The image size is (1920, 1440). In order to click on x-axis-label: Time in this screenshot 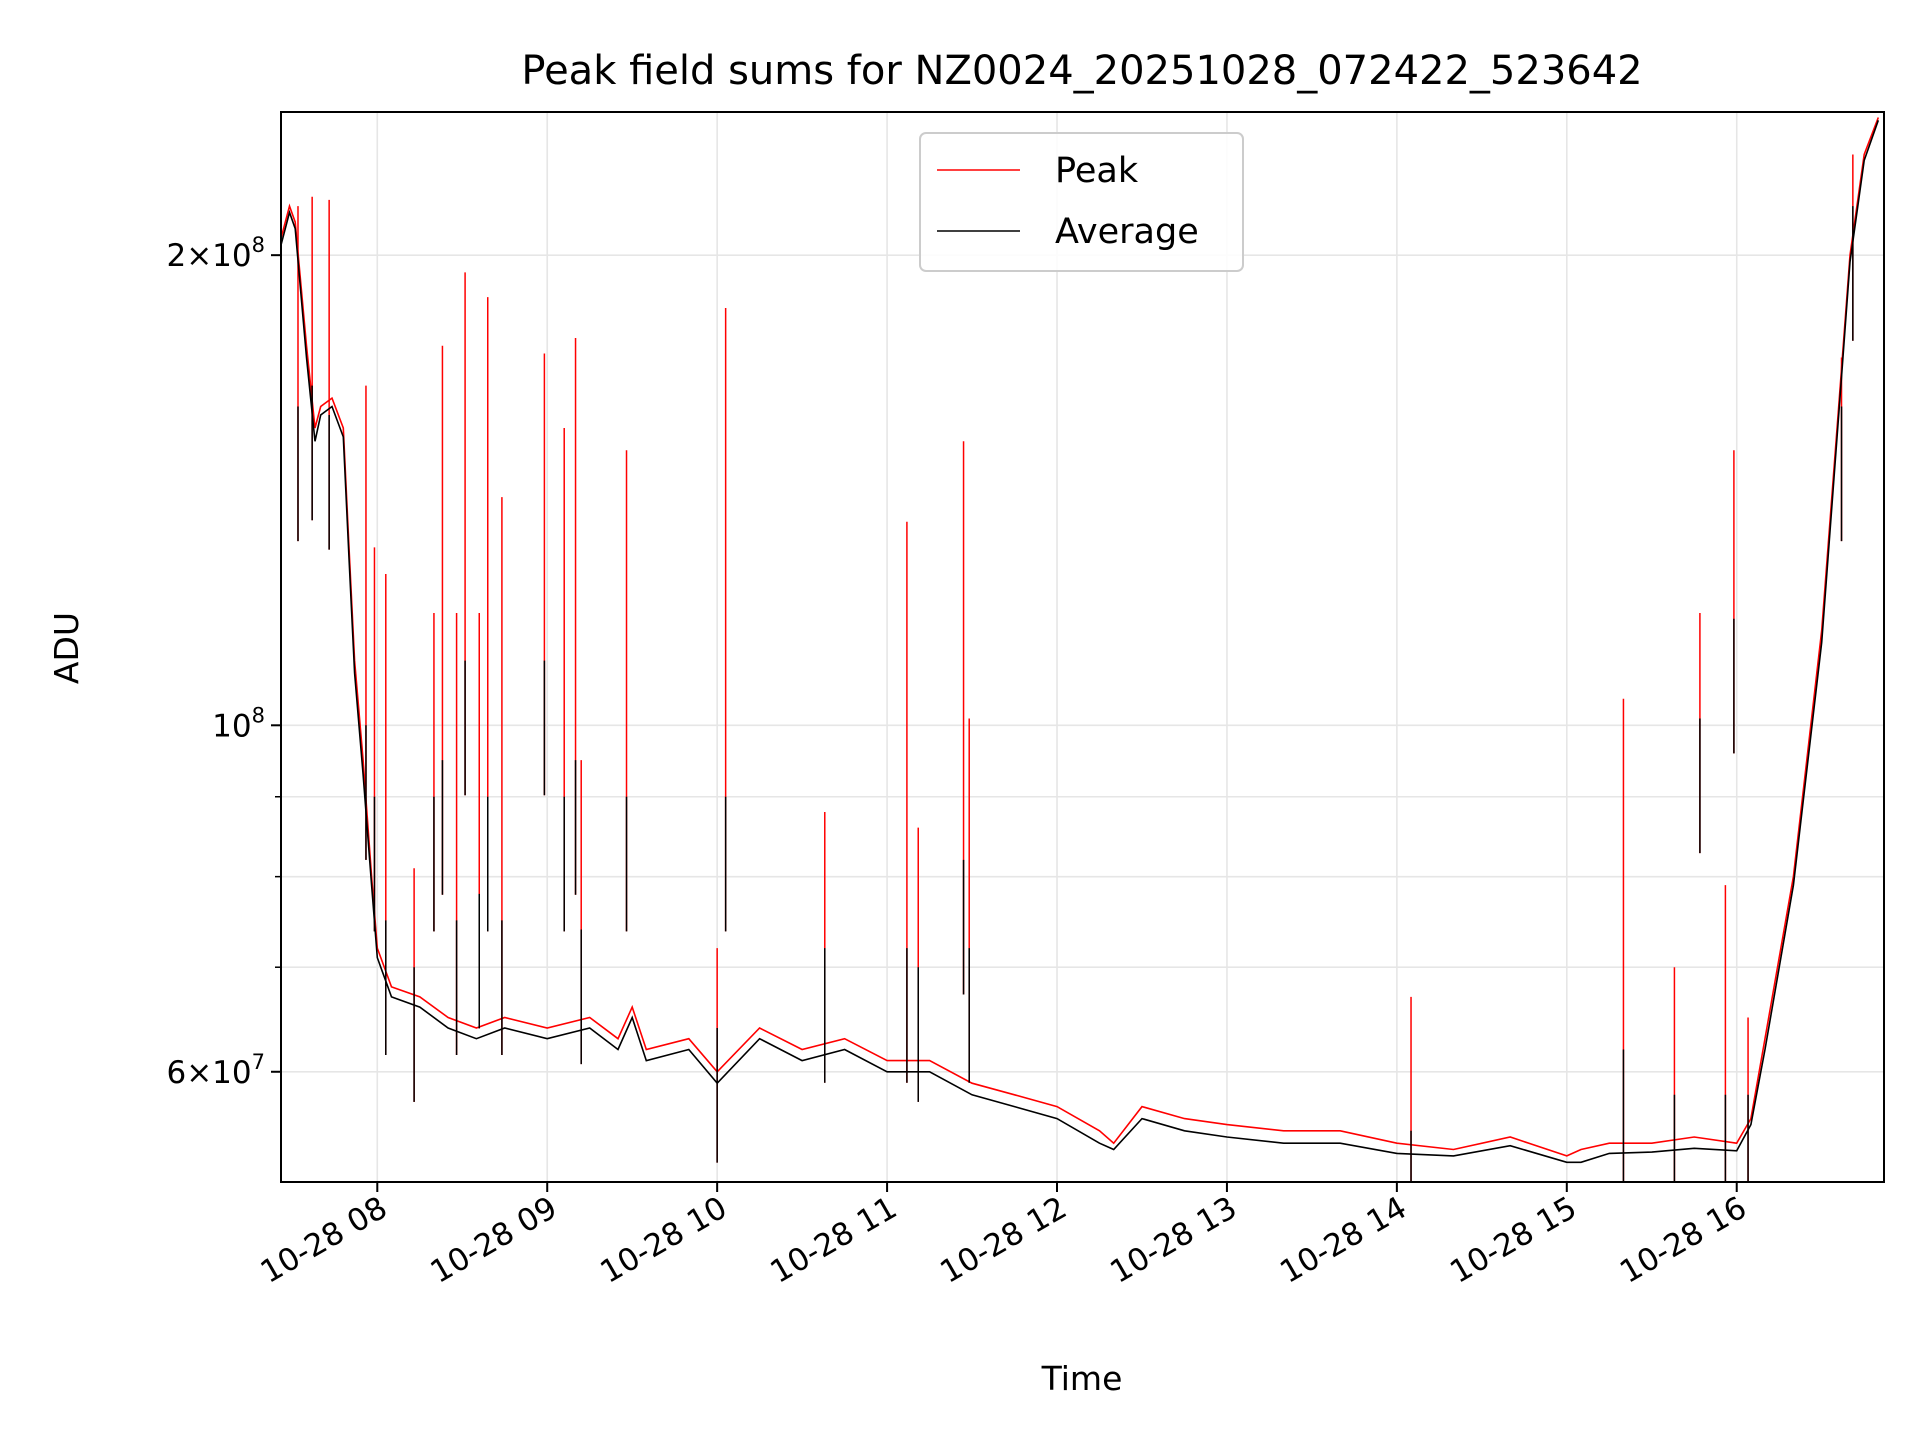, I will do `click(1082, 1378)`.